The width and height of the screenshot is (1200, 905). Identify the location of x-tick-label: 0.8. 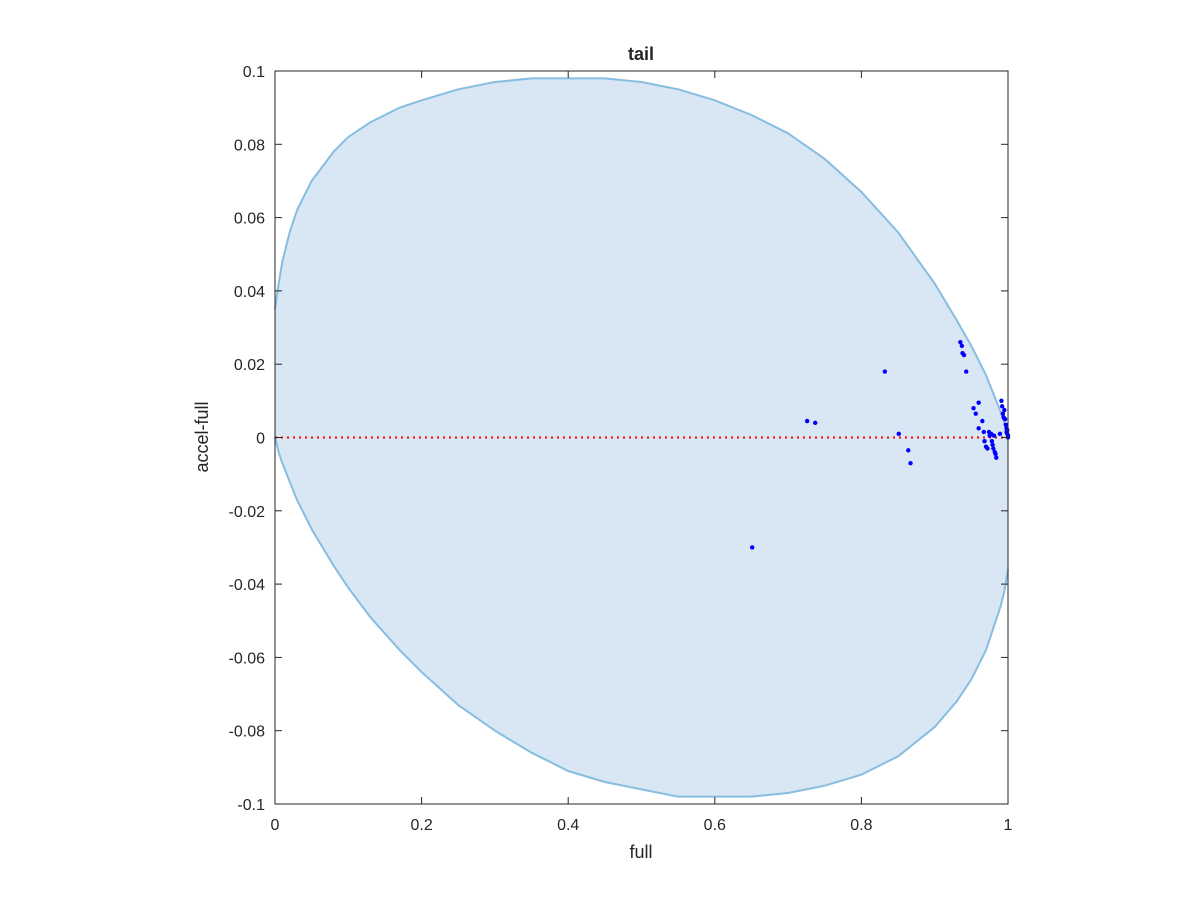
(861, 825).